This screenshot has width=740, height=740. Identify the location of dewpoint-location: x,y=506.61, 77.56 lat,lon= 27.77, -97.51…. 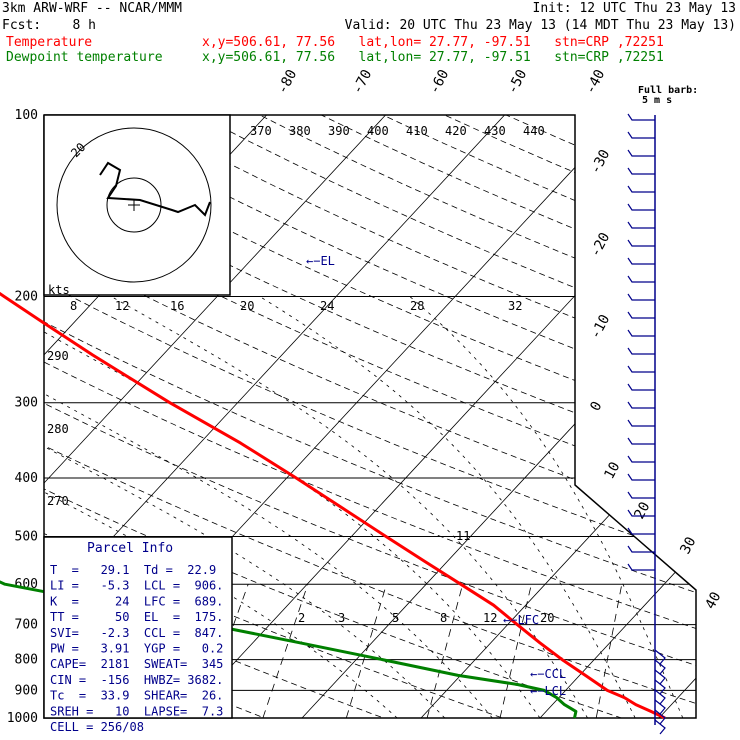
(433, 57).